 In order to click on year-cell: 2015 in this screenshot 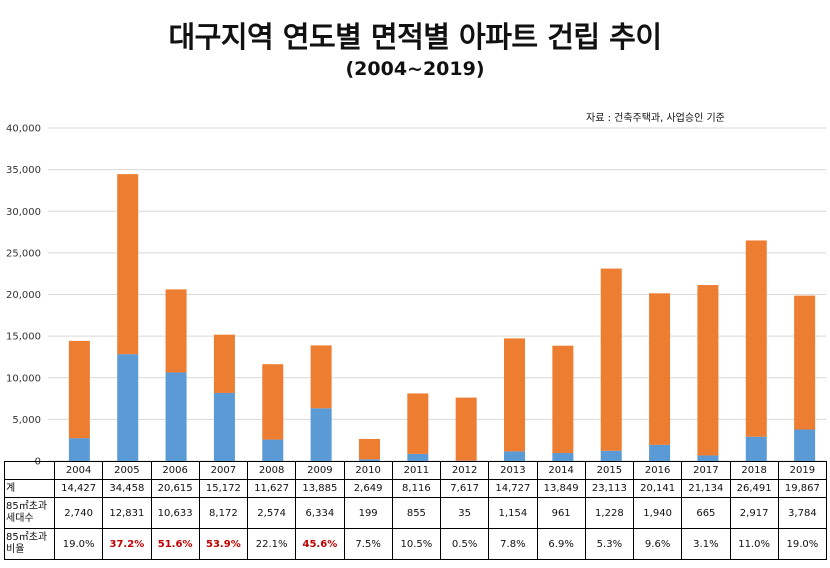, I will do `click(609, 470)`.